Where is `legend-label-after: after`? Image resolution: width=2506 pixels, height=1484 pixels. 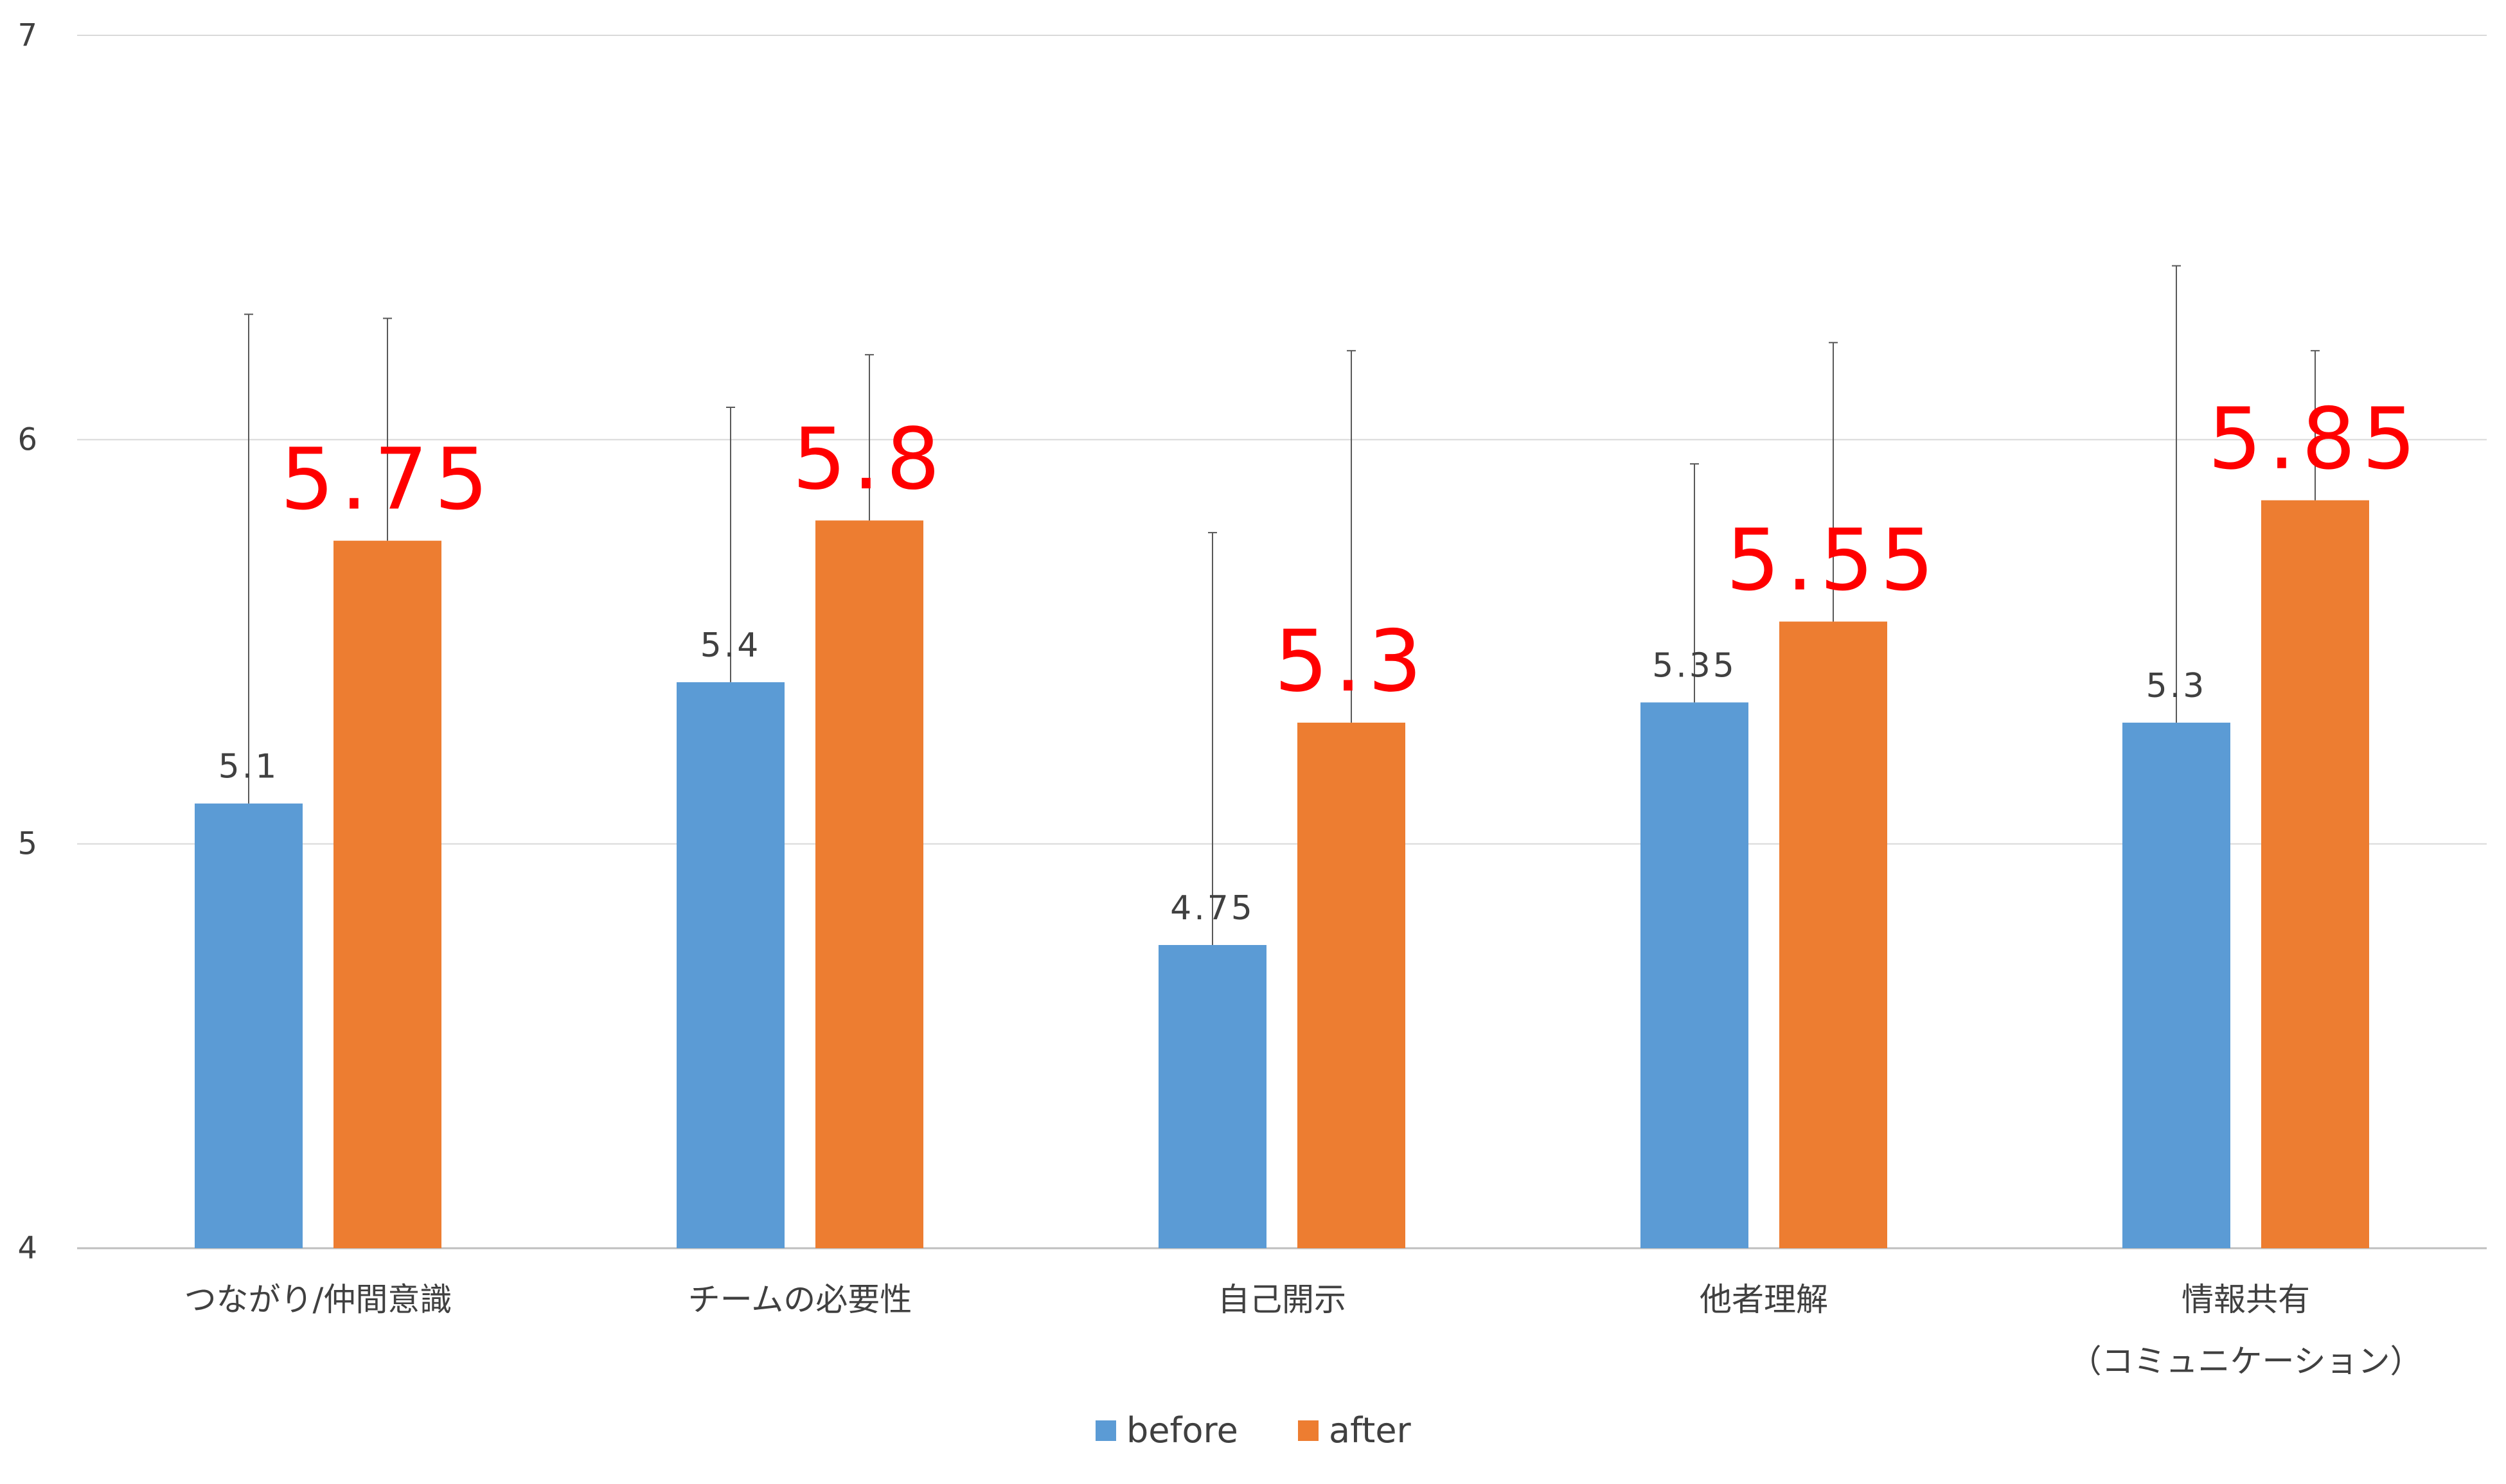
legend-label-after: after is located at coordinates (1371, 1430).